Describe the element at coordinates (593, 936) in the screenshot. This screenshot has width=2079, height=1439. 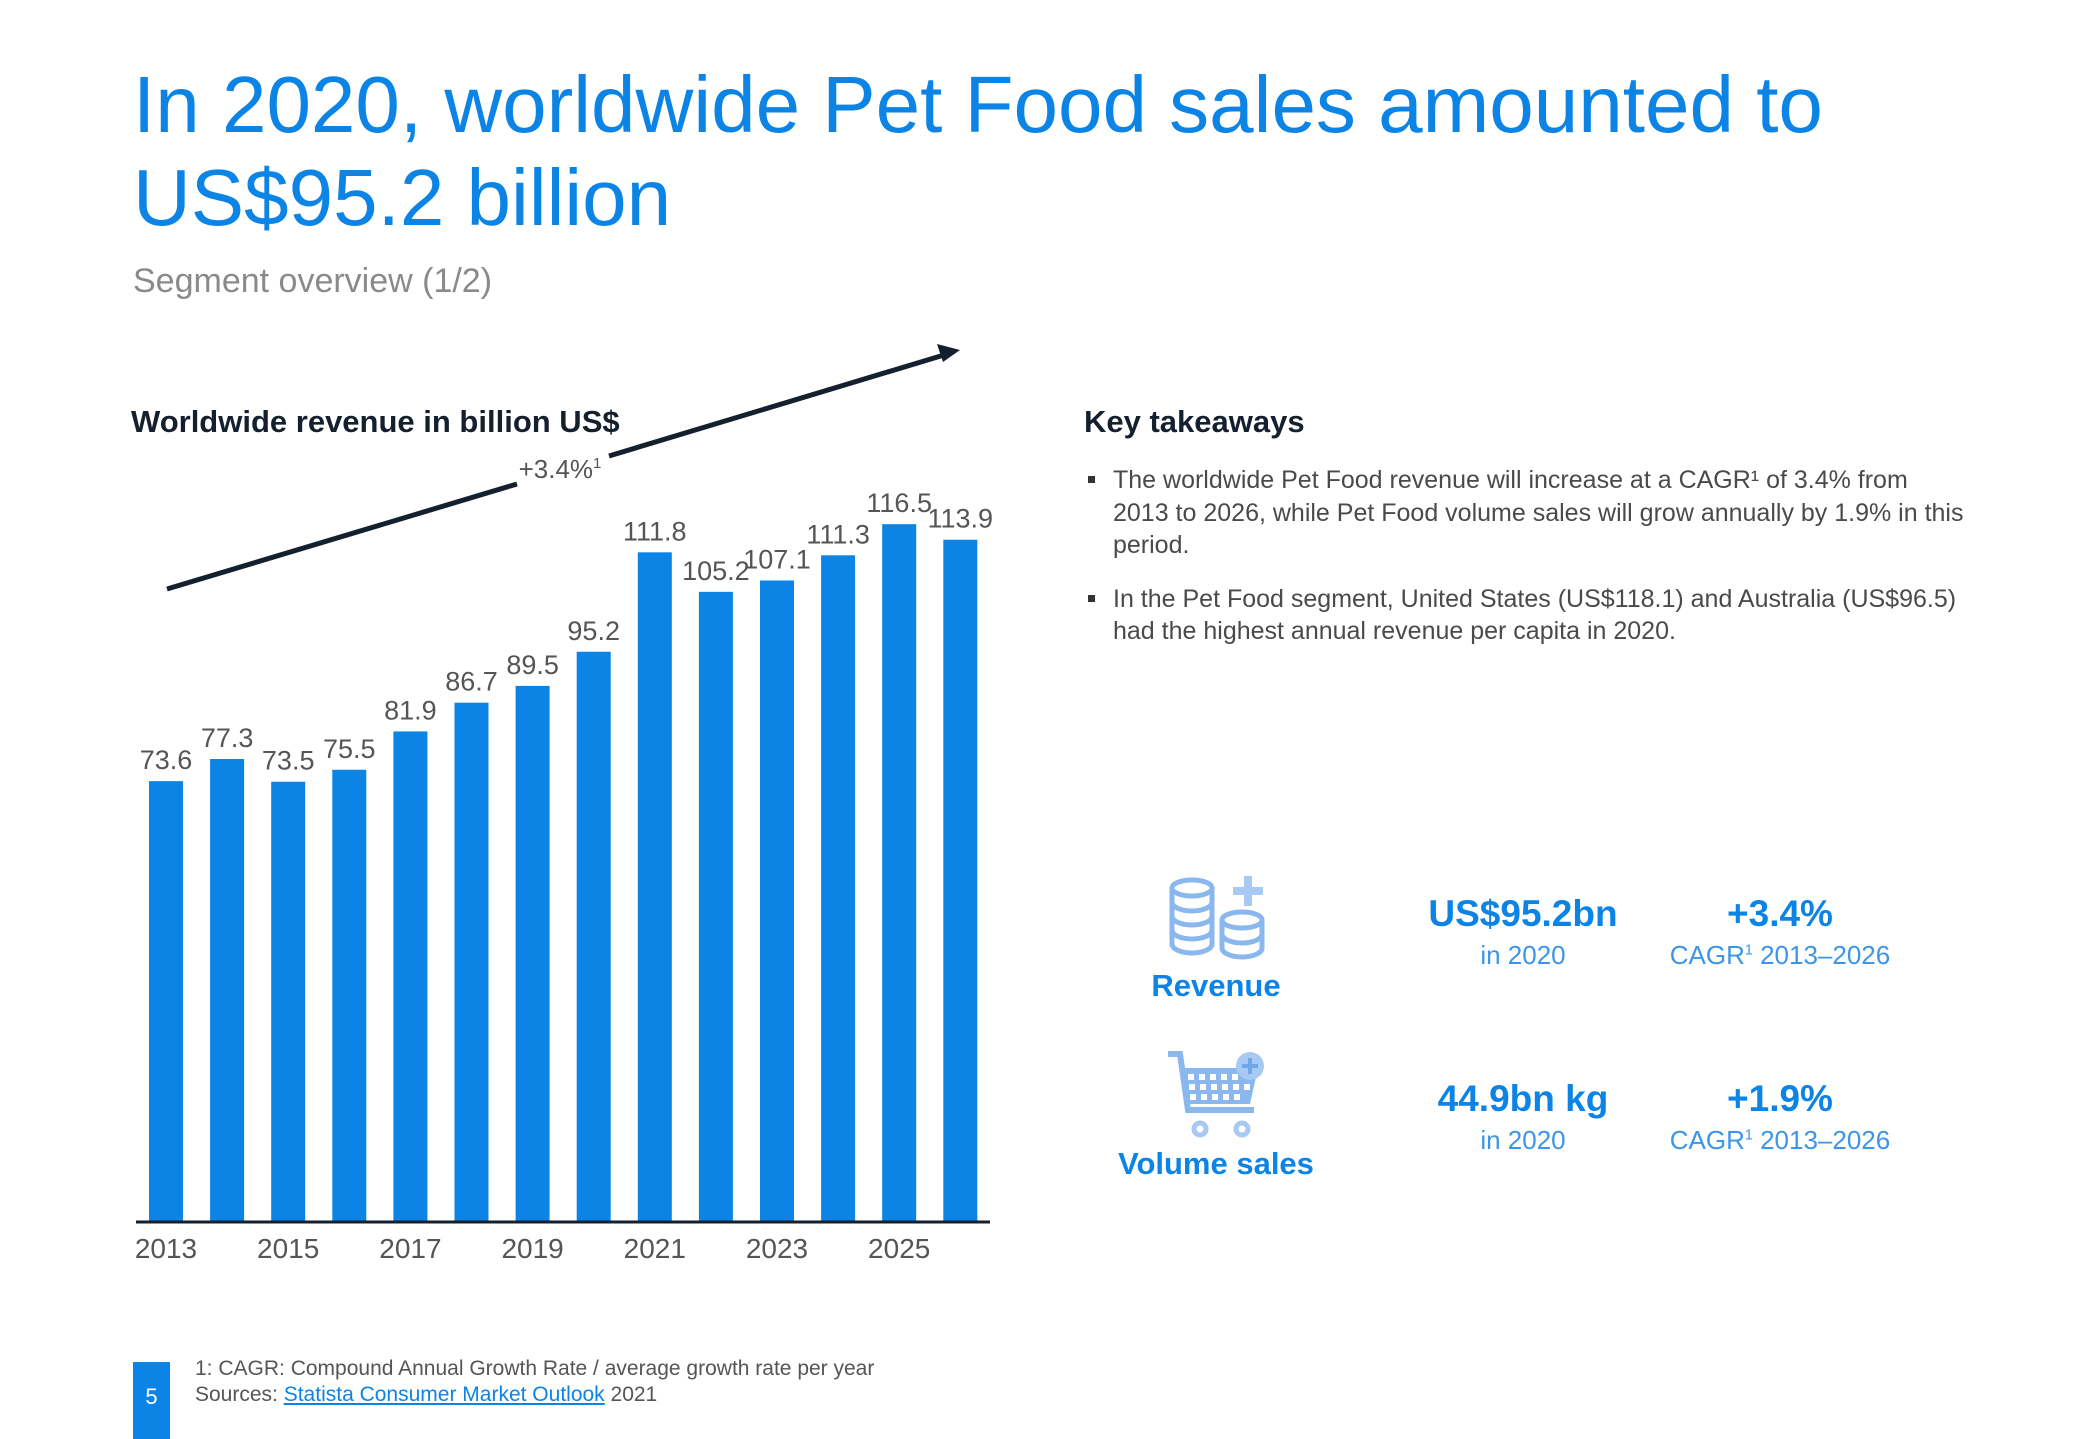
I see `bar-2020` at that location.